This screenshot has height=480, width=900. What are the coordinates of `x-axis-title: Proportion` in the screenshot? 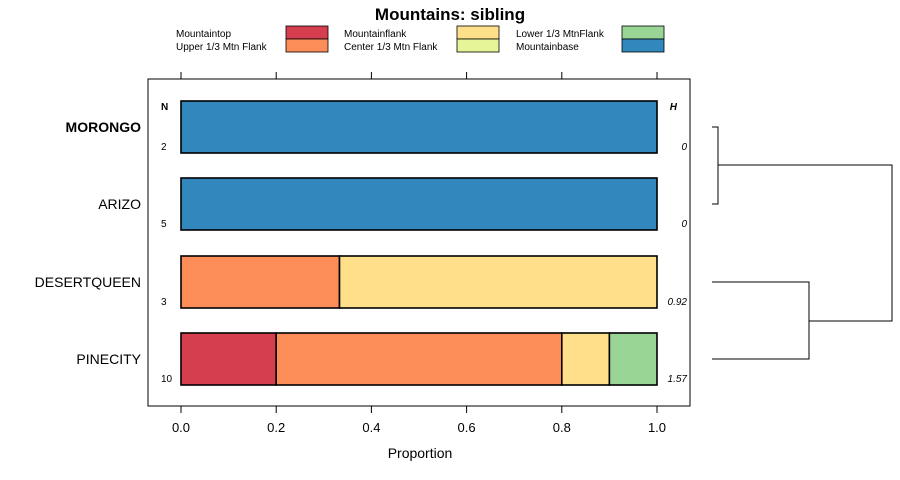 It's located at (420, 453).